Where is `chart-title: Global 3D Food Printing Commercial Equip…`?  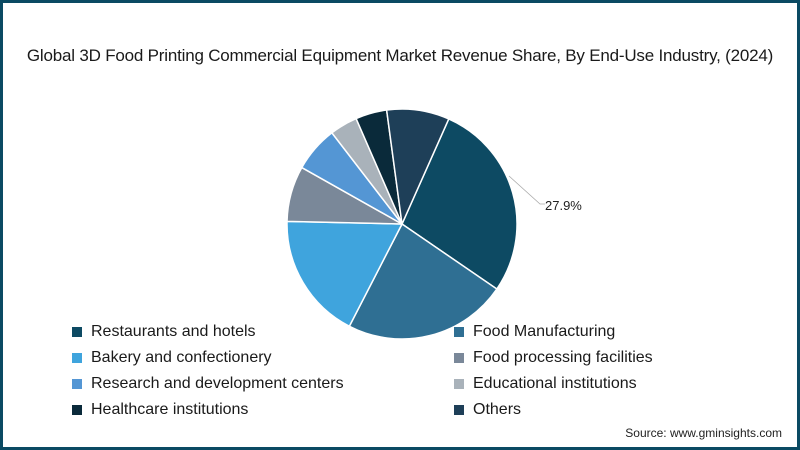
chart-title: Global 3D Food Printing Commercial Equip… is located at coordinates (400, 55).